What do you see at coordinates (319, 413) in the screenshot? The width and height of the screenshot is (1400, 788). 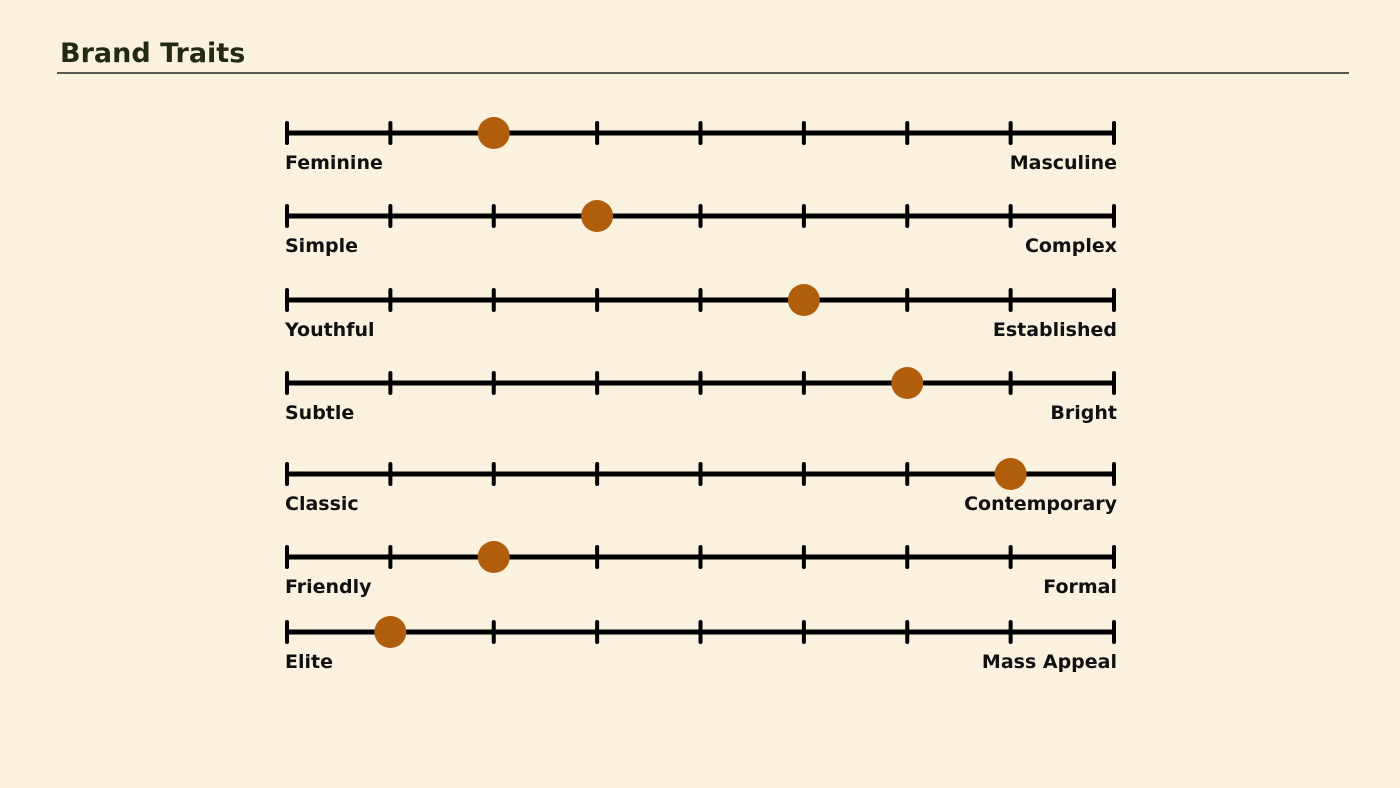 I see `left-label: Subtle` at bounding box center [319, 413].